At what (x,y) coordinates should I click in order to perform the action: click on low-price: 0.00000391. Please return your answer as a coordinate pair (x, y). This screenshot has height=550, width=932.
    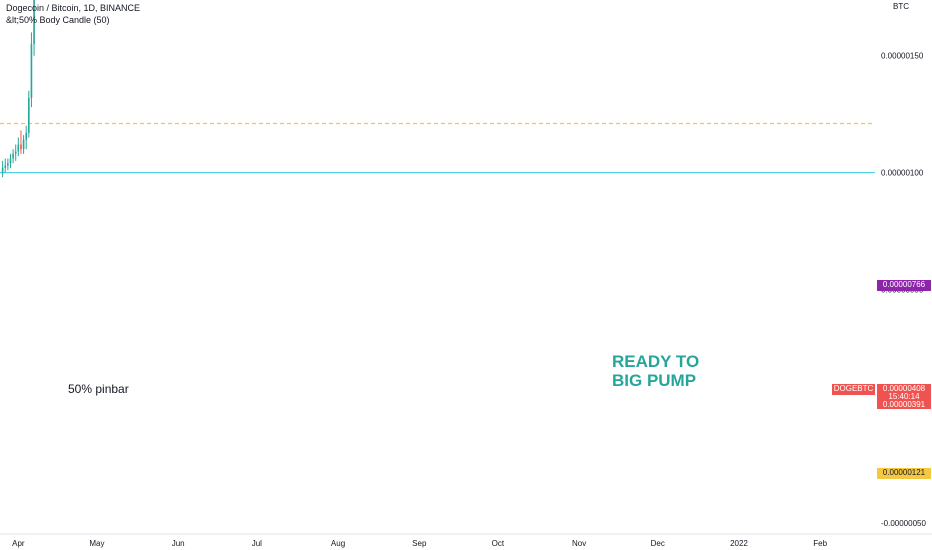
    Looking at the image, I should click on (904, 404).